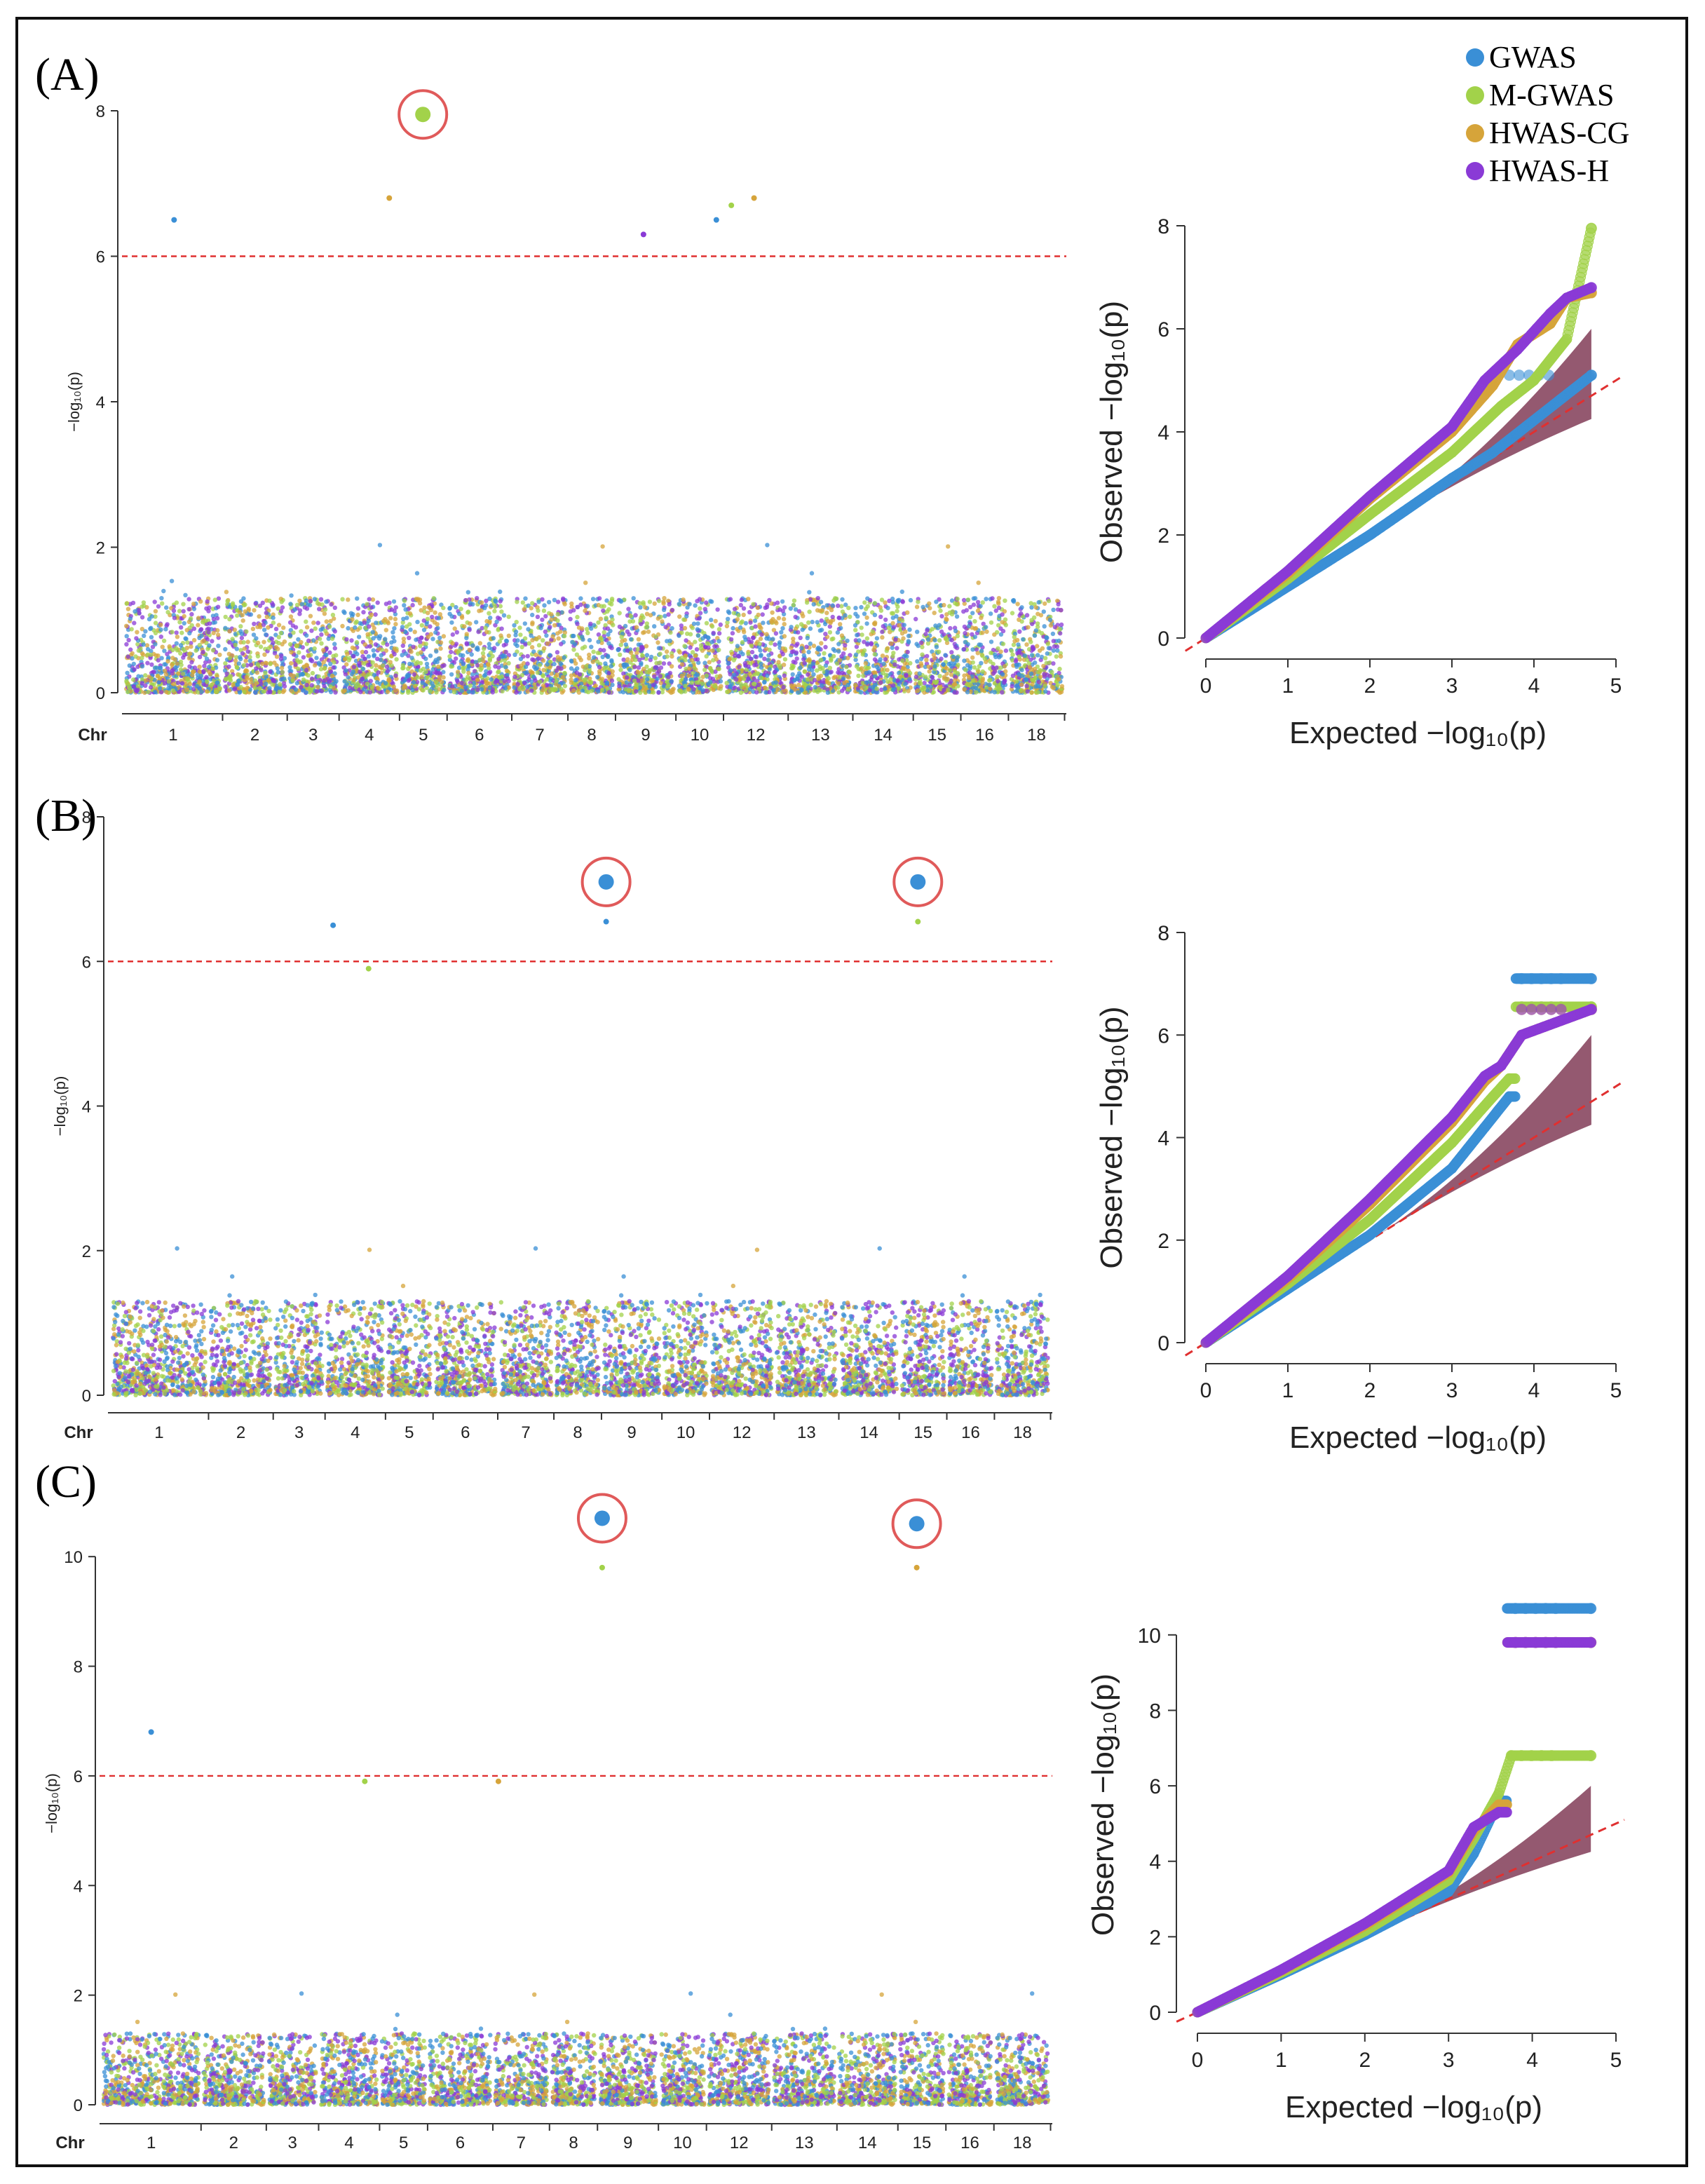 This screenshot has height=2184, width=1705. Describe the element at coordinates (173, 735) in the screenshot. I see `chr-label-1: 1` at that location.